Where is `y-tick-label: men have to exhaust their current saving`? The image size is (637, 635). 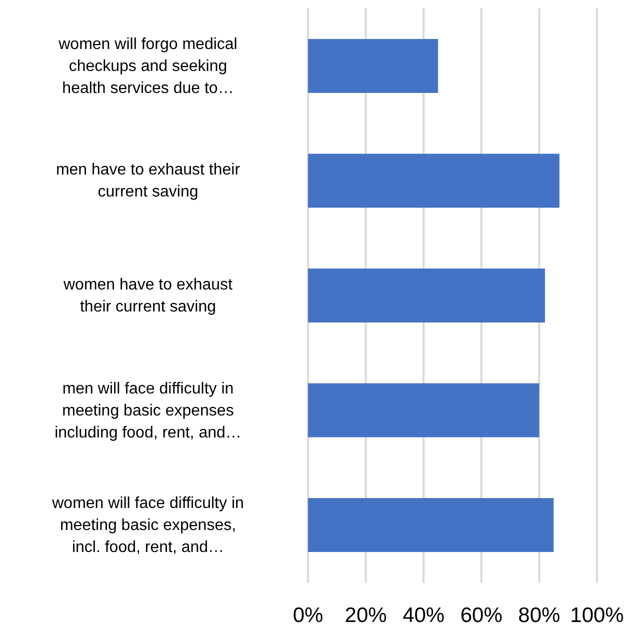
y-tick-label: men have to exhaust their current saving is located at coordinates (148, 181).